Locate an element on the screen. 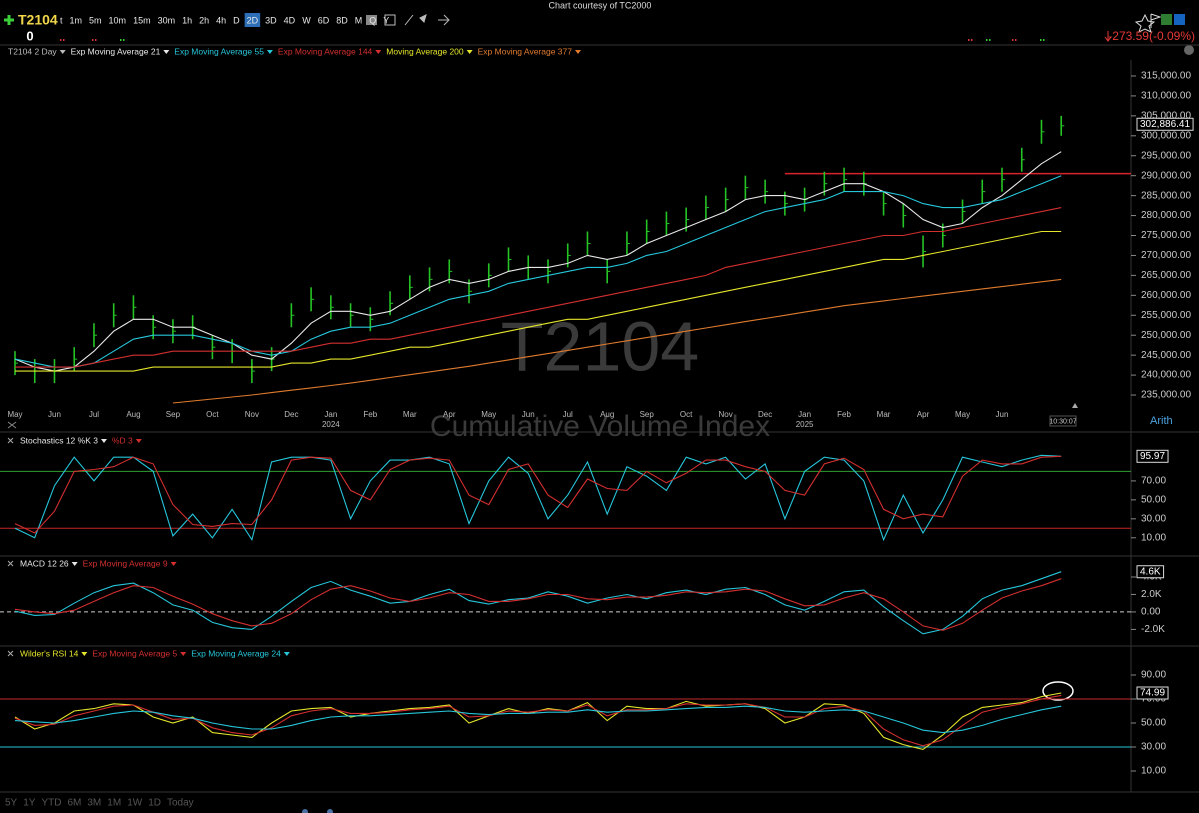 The height and width of the screenshot is (813, 1199). legend-entry: T2104 2 Day is located at coordinates (32, 51).